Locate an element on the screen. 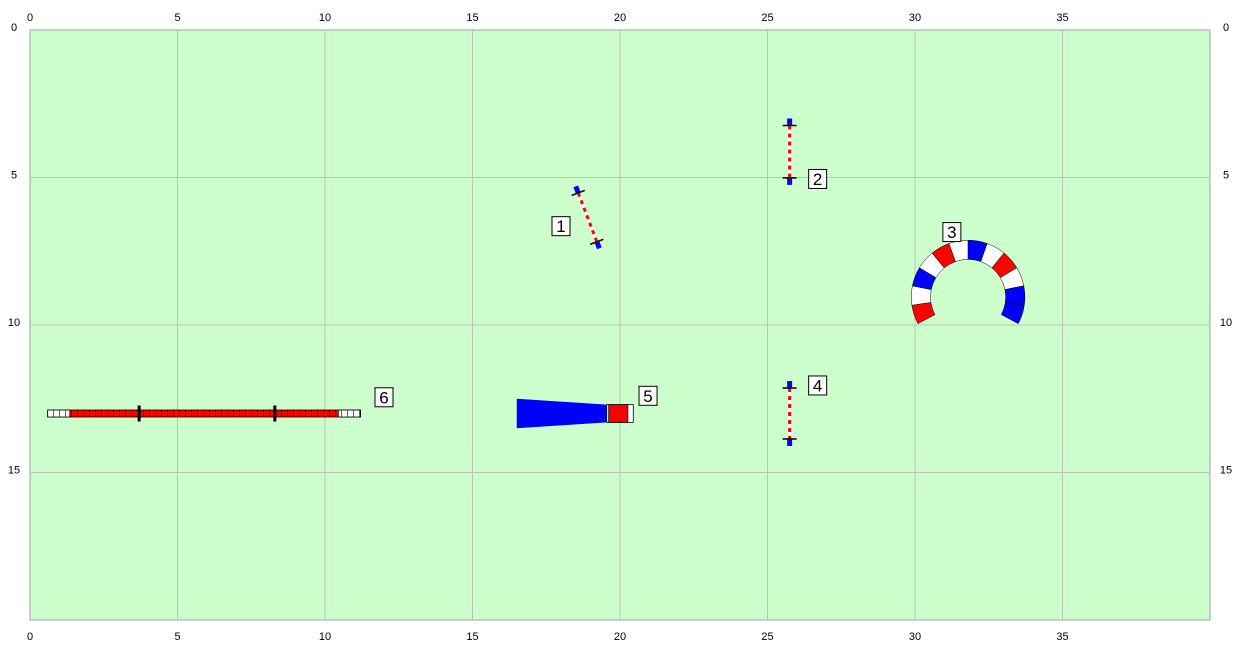 Image resolution: width=1244 pixels, height=656 pixels. x-tick-bottom: 25 is located at coordinates (767, 637).